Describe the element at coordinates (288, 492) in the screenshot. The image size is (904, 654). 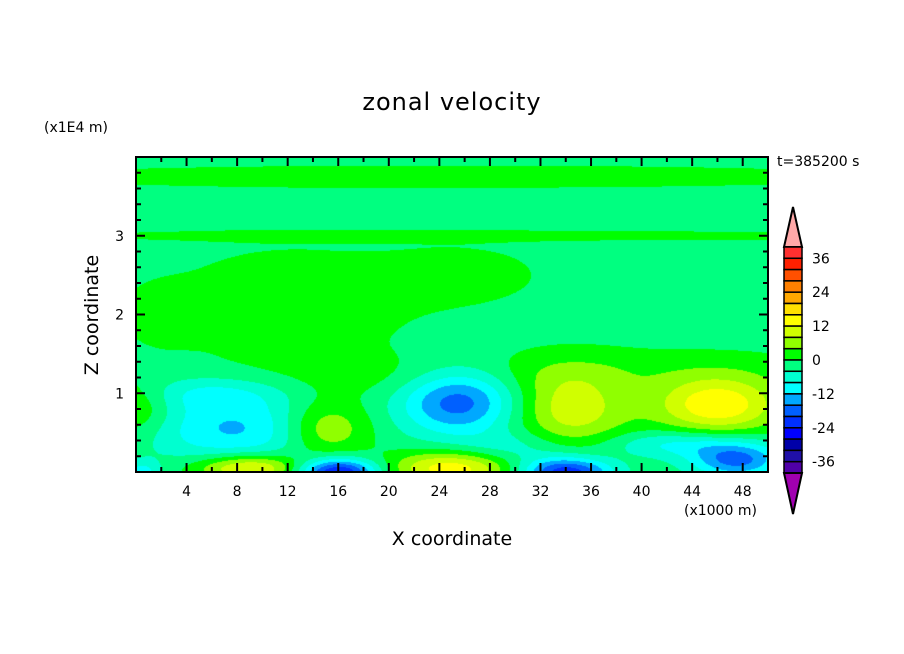
I see `x-tick-label: 12` at that location.